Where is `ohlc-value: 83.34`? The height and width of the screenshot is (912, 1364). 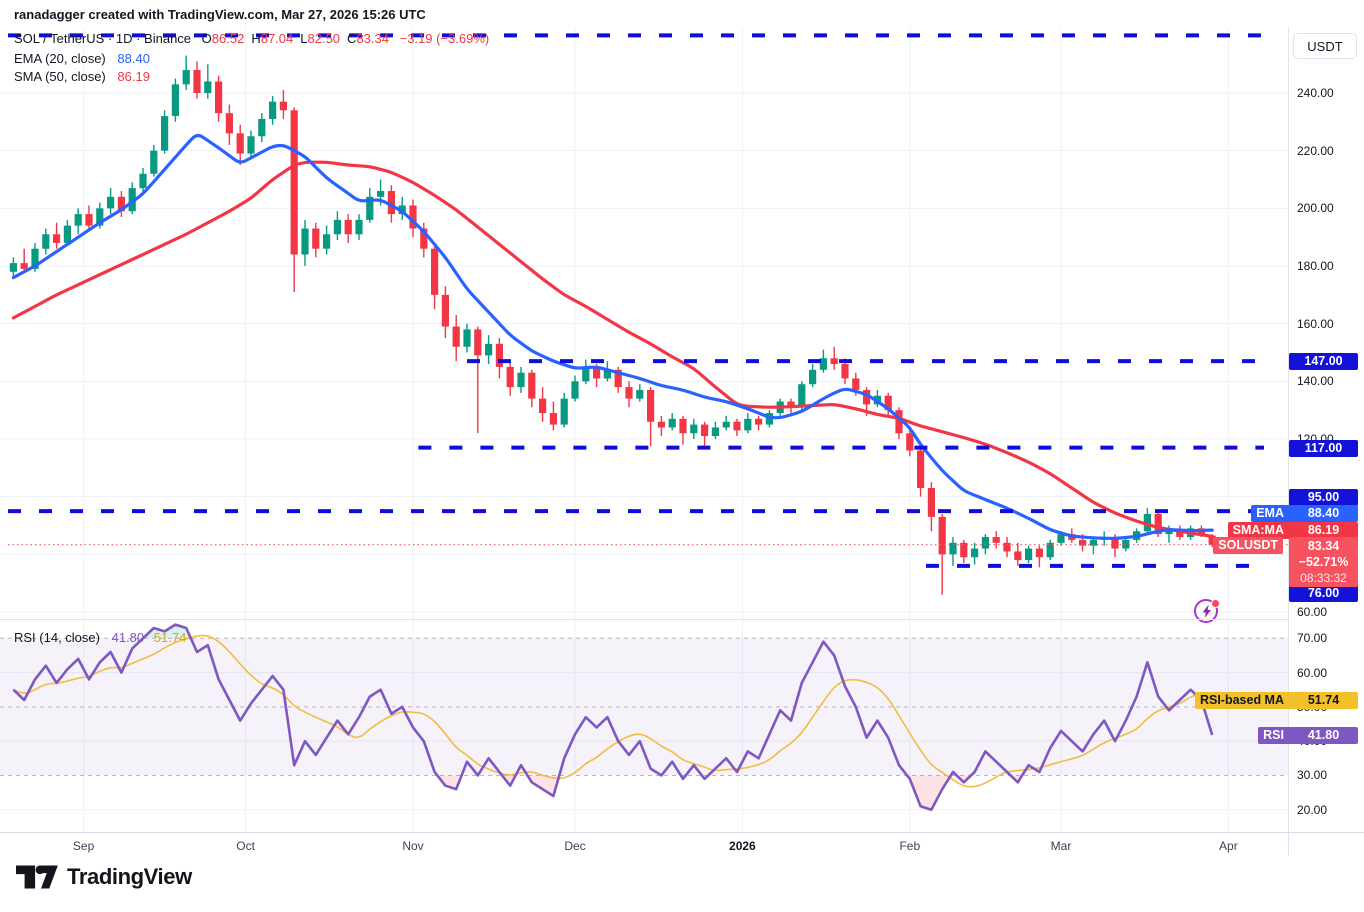
ohlc-value: 83.34 is located at coordinates (372, 38).